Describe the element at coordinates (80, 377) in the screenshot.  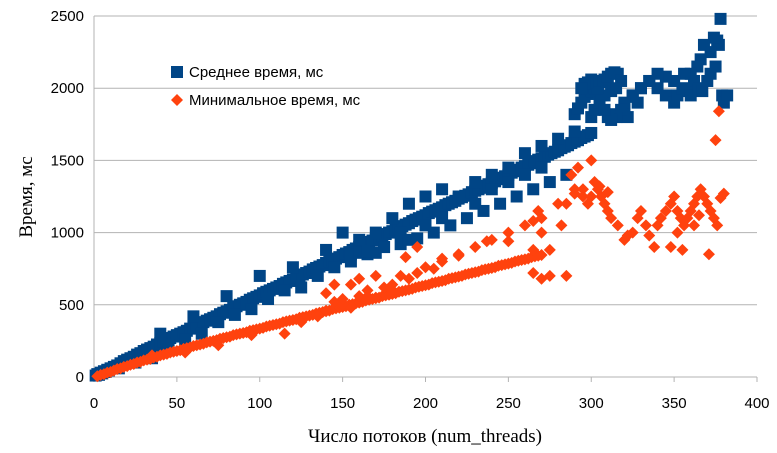
I see `y-tick-label: 0` at that location.